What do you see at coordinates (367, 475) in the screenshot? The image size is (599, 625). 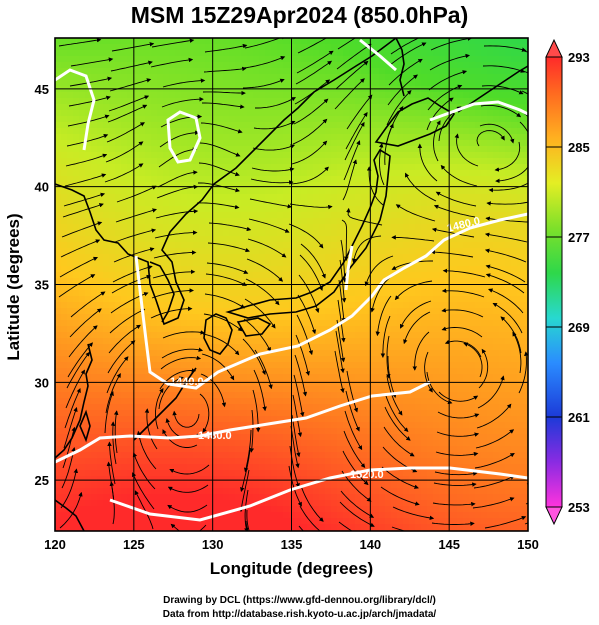 I see `contour-label: 1520.0` at bounding box center [367, 475].